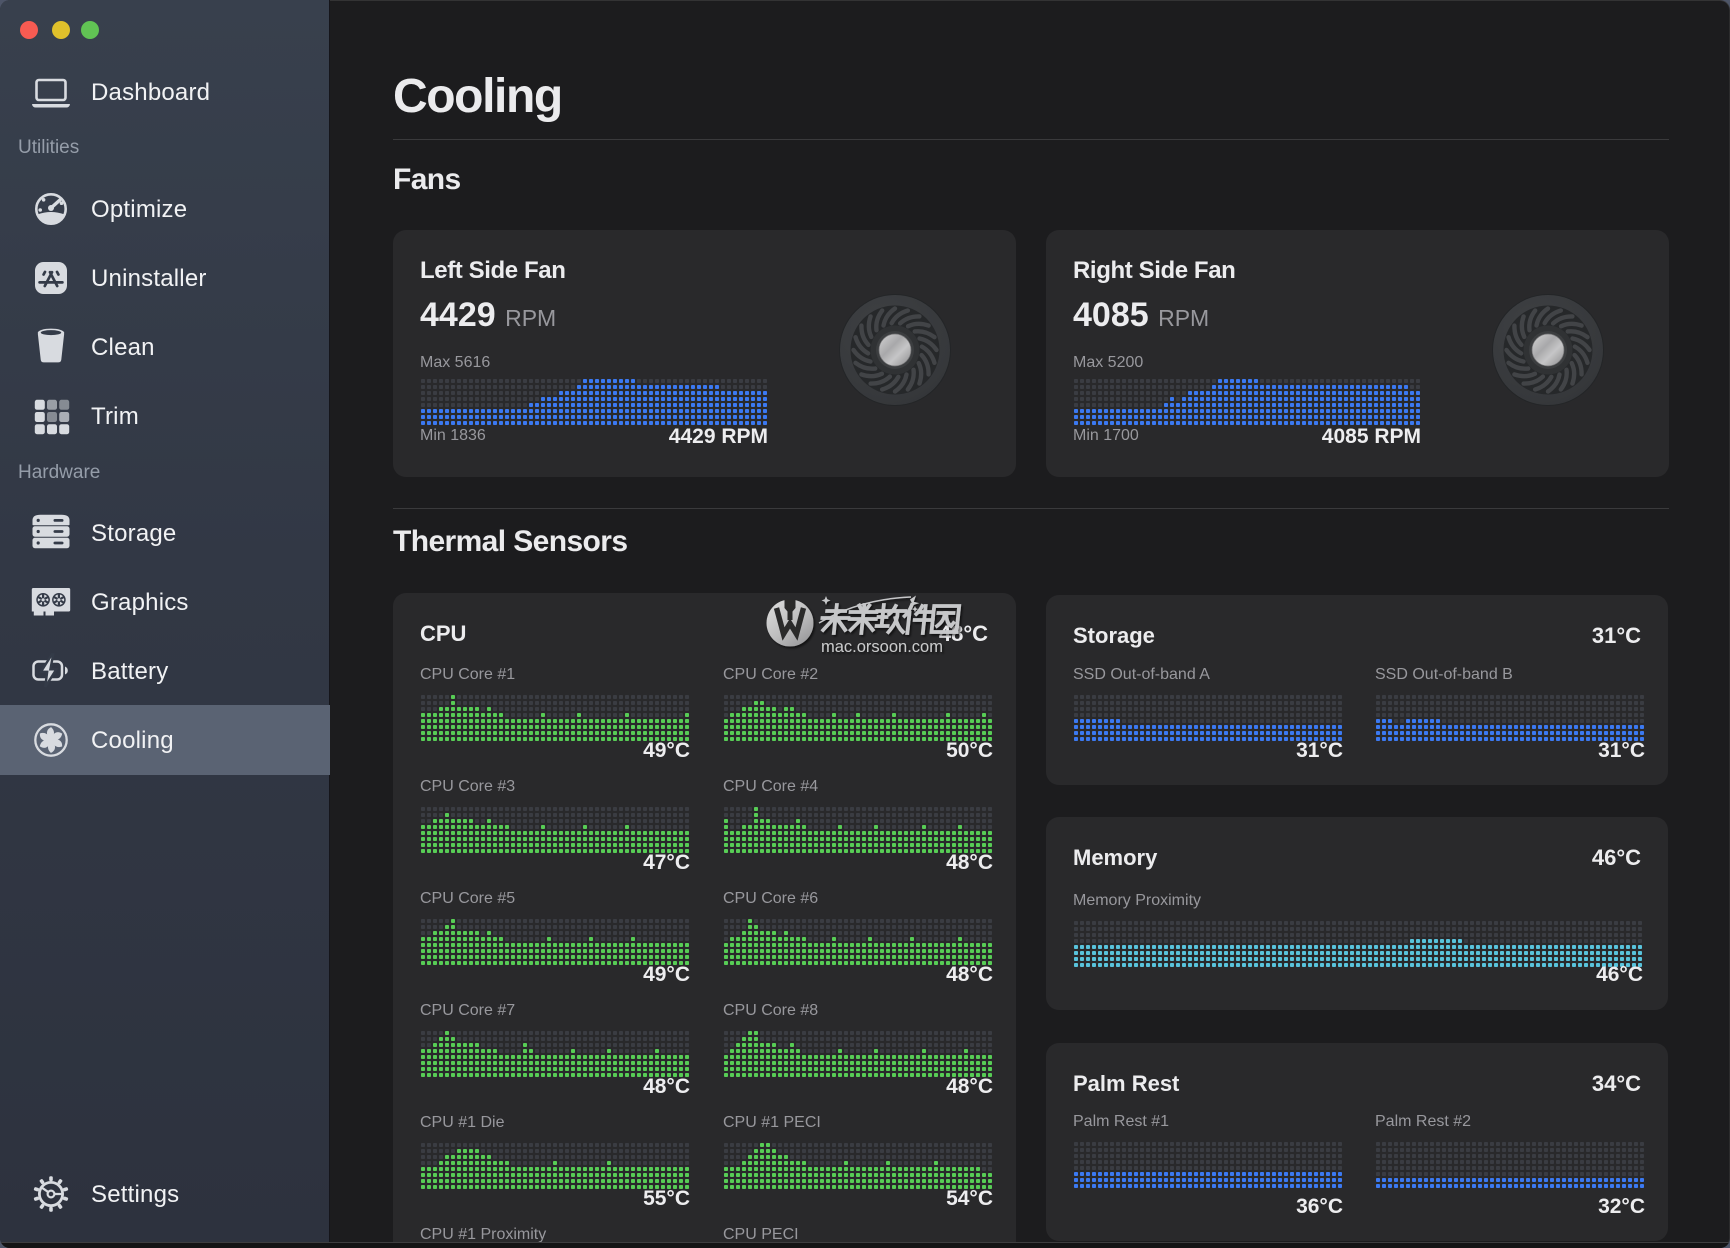  Describe the element at coordinates (882, 647) in the screenshot. I see `svg-text: mac.orsoon.com` at that location.